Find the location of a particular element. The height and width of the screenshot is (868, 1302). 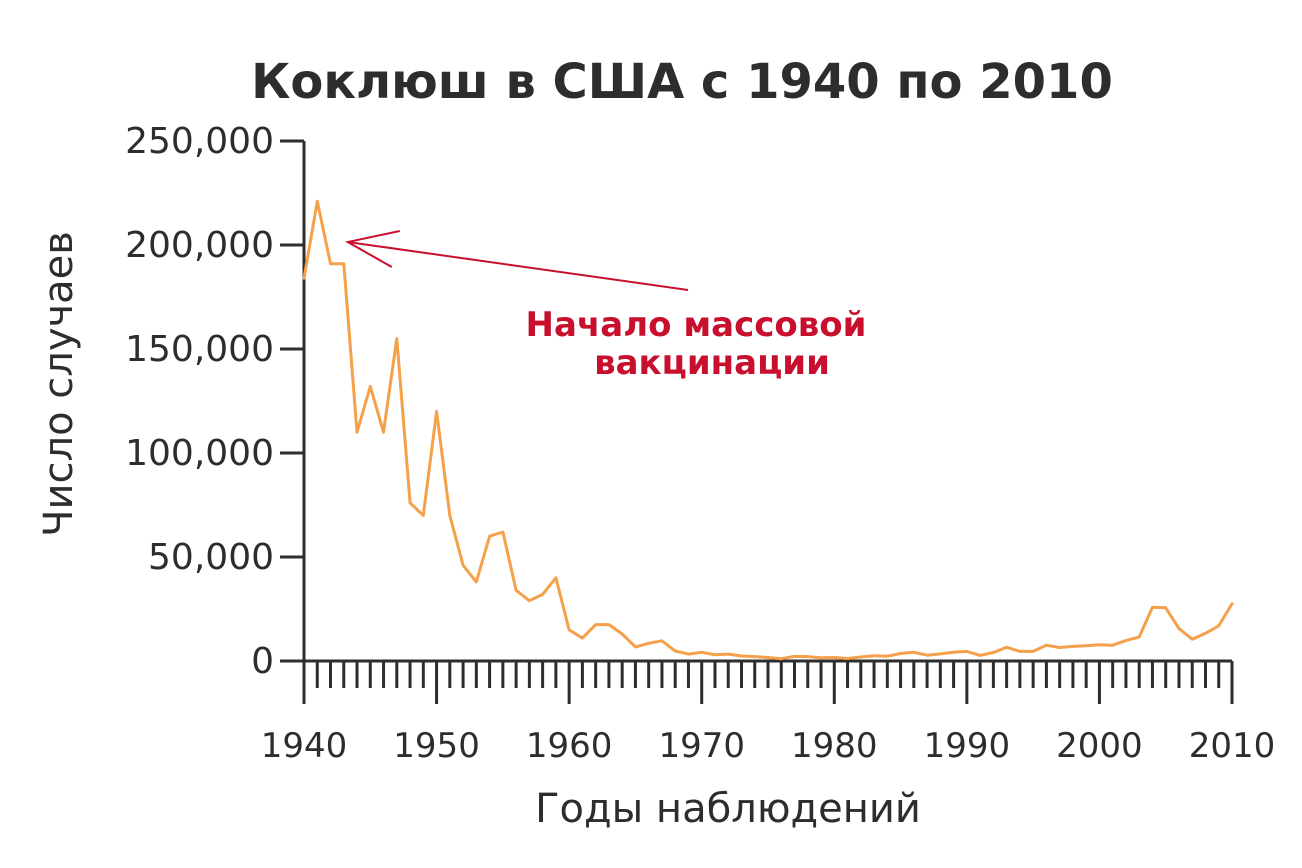

y-axis: 0 50,000 100,000 150,000 200,000 250,000 is located at coordinates (215, 412).